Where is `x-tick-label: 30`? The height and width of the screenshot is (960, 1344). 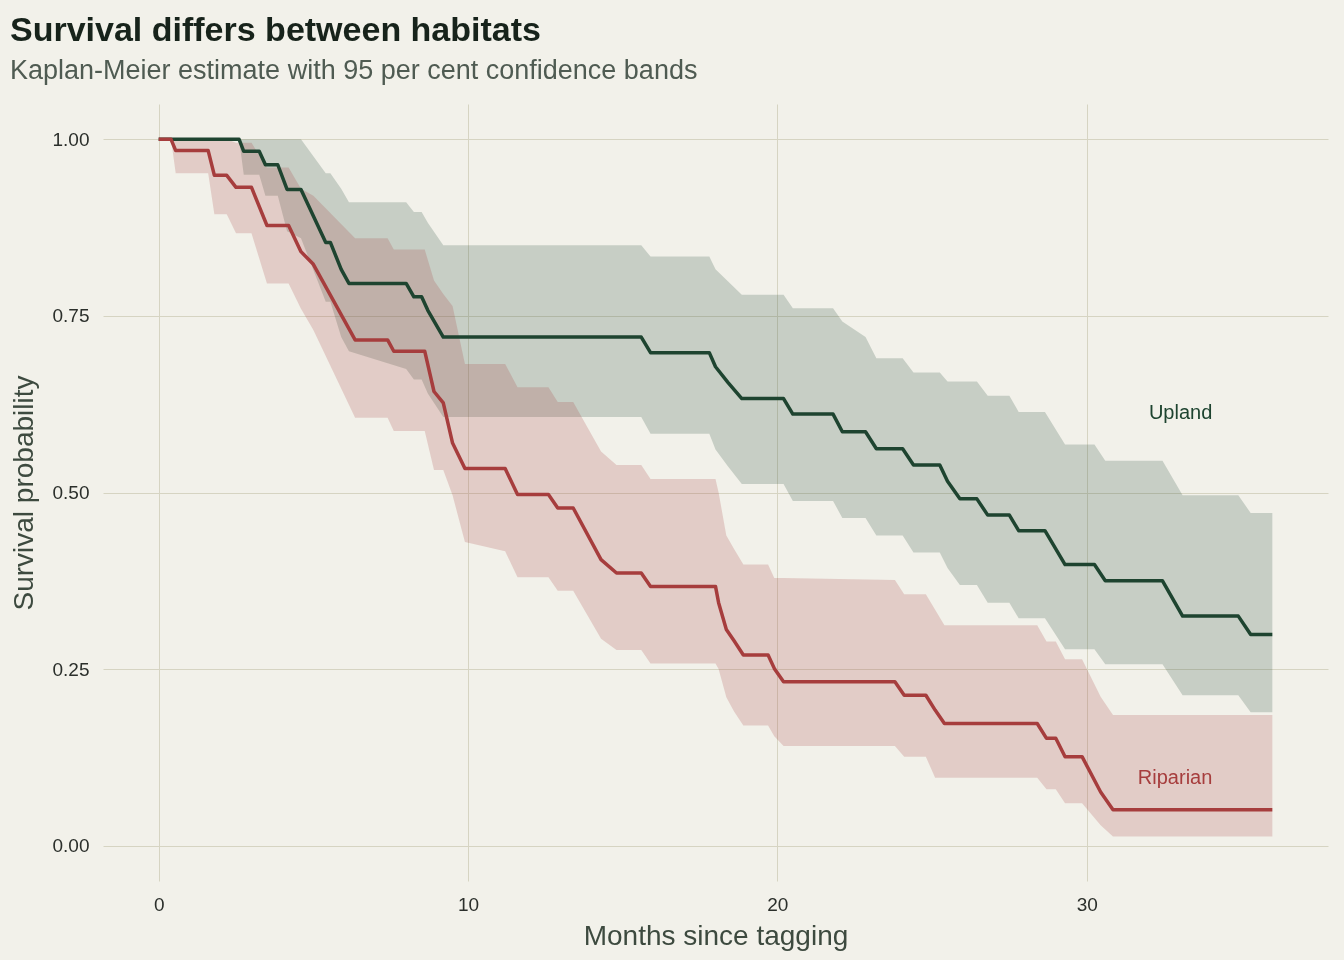 x-tick-label: 30 is located at coordinates (1087, 904).